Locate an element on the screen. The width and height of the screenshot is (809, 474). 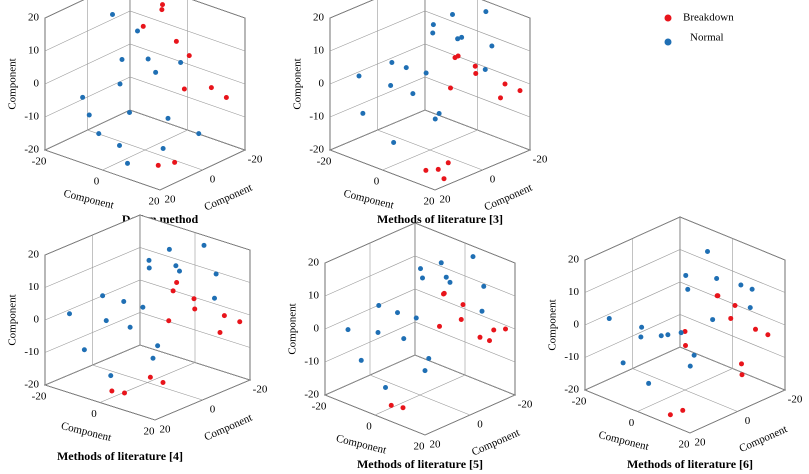
chart-caption: Methods of literature [6] is located at coordinates (690, 464).